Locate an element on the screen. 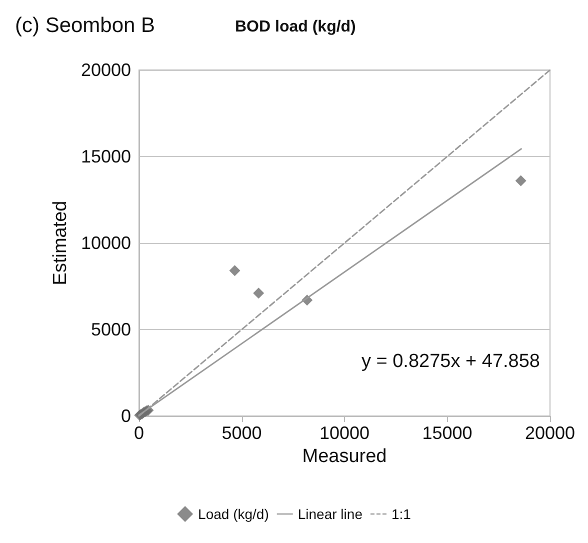 The width and height of the screenshot is (588, 543). y-tick-label: 5000 is located at coordinates (110, 330).